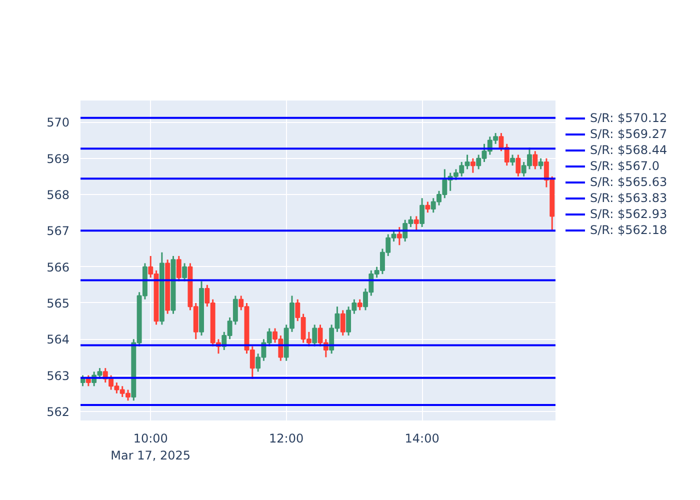 The height and width of the screenshot is (500, 700). What do you see at coordinates (629, 214) in the screenshot?
I see `legend-label: S/R: $562.93` at bounding box center [629, 214].